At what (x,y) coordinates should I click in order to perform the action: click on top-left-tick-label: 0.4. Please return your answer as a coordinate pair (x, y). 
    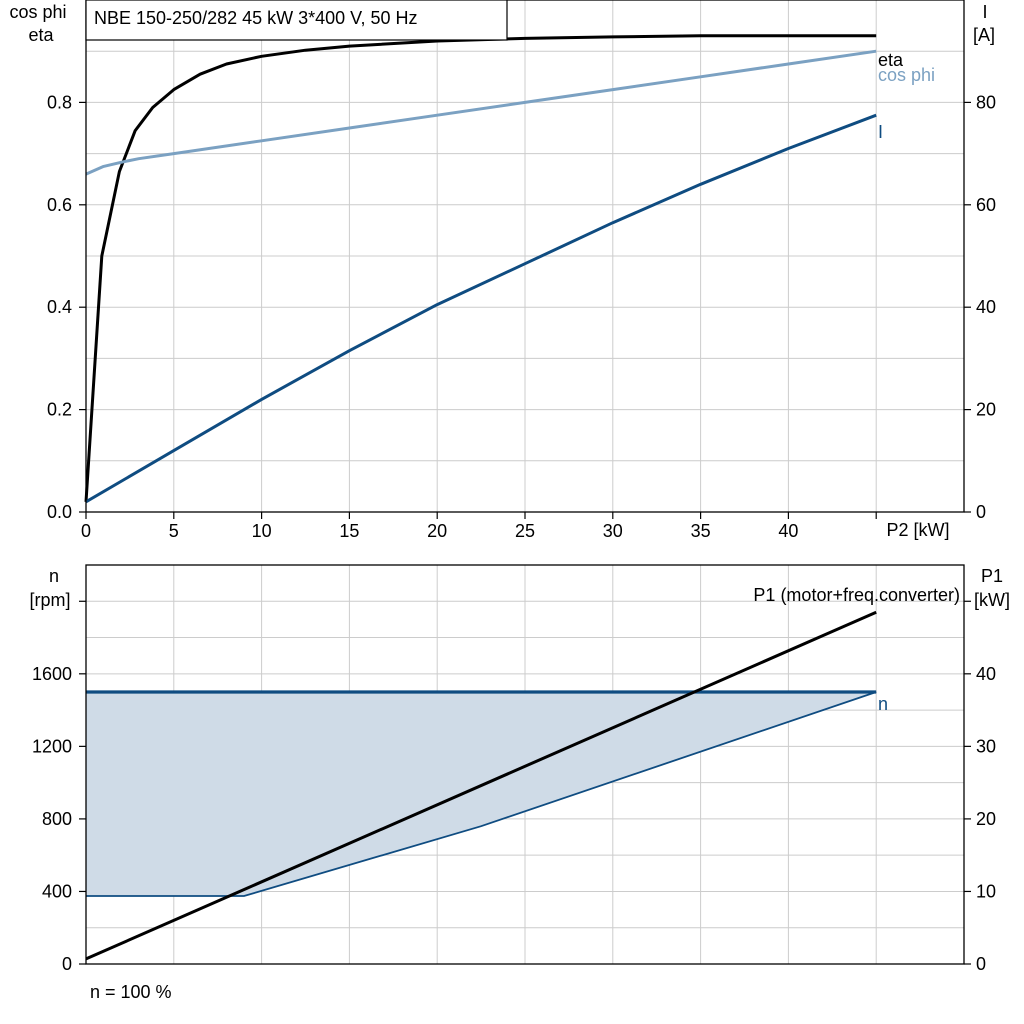
    Looking at the image, I should click on (59, 307).